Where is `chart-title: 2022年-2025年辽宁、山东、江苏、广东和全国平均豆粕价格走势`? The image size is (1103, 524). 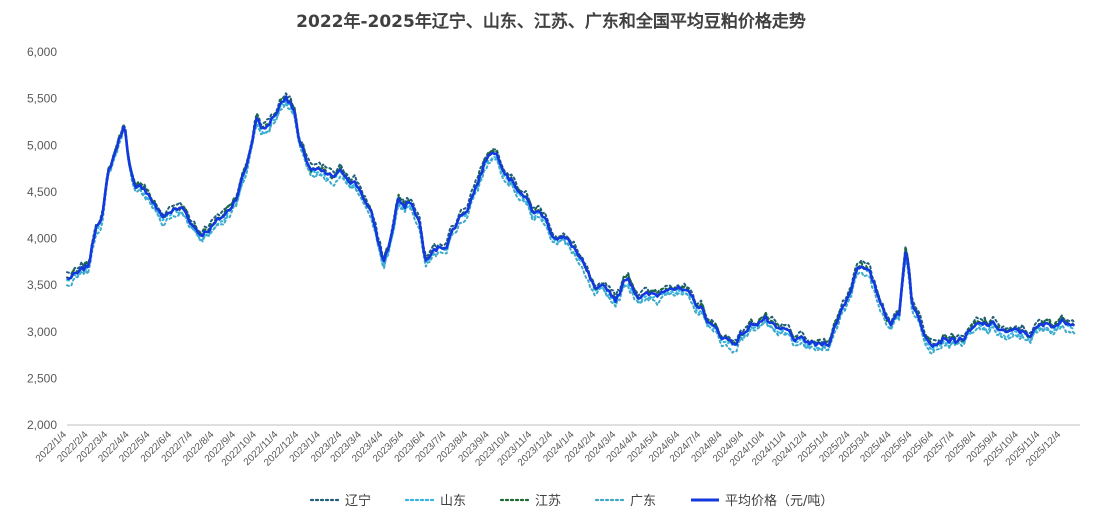 chart-title: 2022年-2025年辽宁、山东、江苏、广东和全国平均豆粕价格走势 is located at coordinates (551, 21).